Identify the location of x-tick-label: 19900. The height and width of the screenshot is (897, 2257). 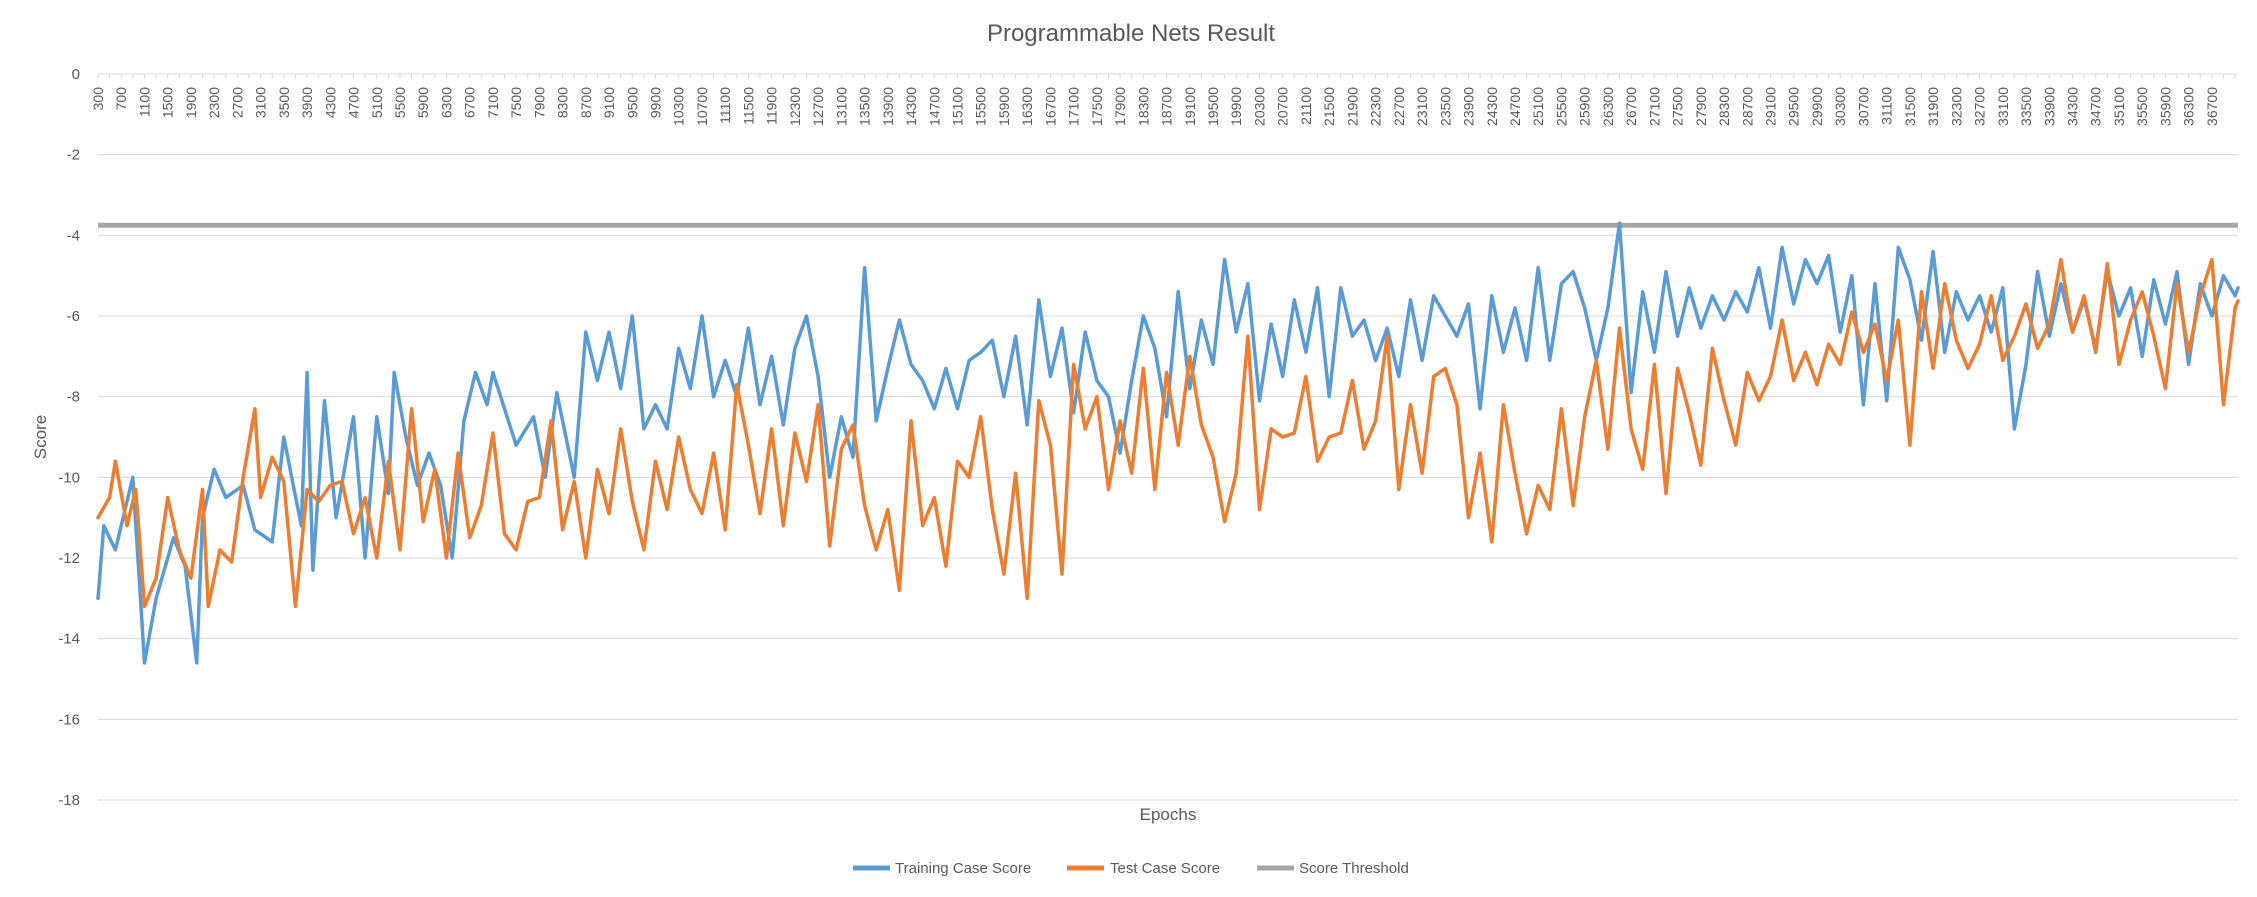
(1236, 106).